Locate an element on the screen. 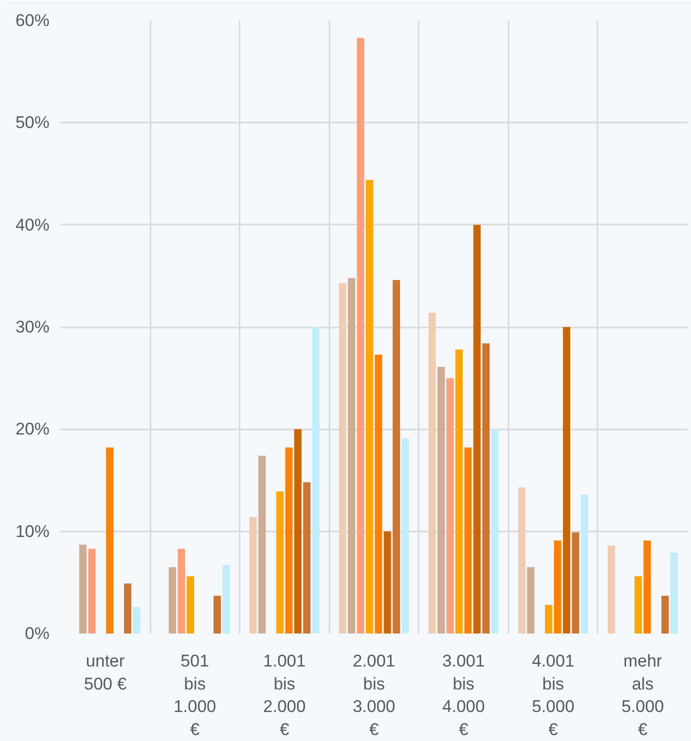 The height and width of the screenshot is (741, 691). y-tick-label: 50% is located at coordinates (32, 122).